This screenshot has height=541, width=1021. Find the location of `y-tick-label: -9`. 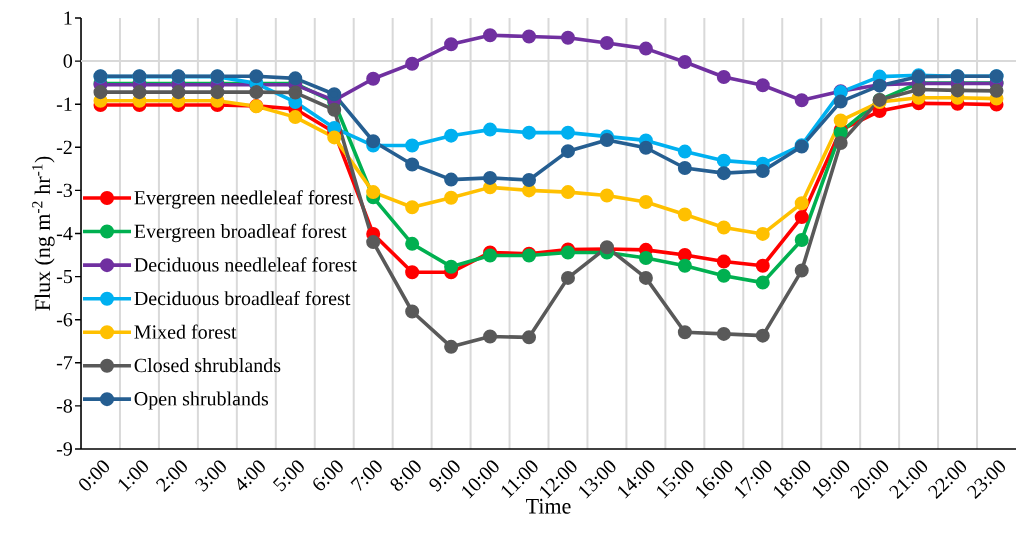

y-tick-label: -9 is located at coordinates (64, 449).